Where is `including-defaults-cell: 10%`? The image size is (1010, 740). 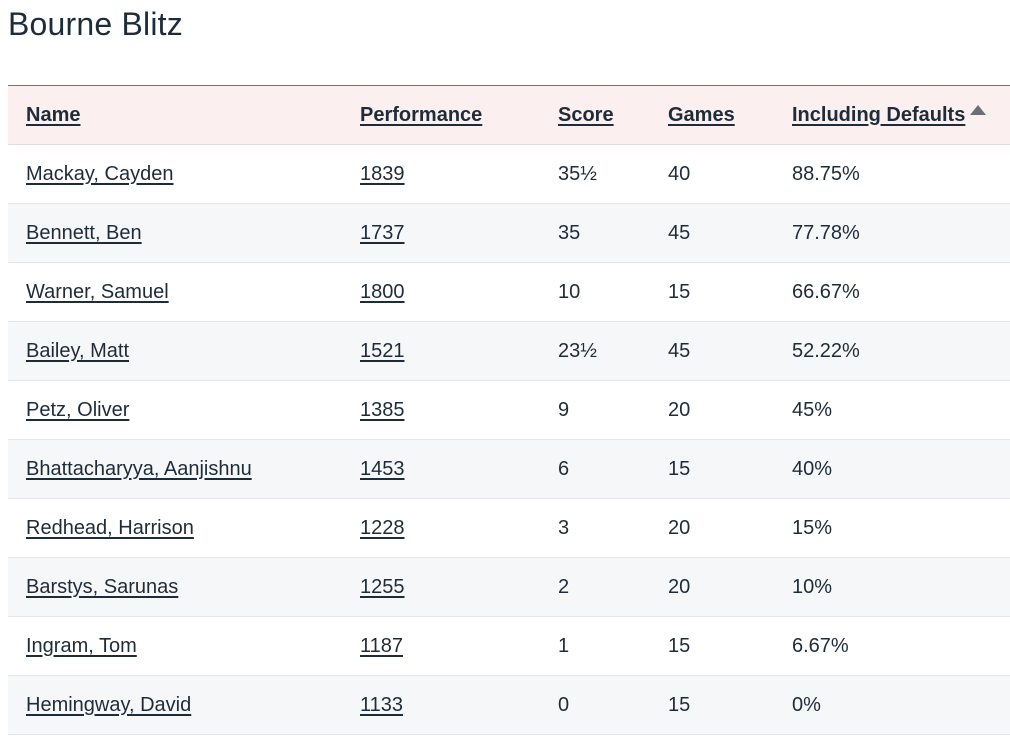
including-defaults-cell: 10% is located at coordinates (812, 586).